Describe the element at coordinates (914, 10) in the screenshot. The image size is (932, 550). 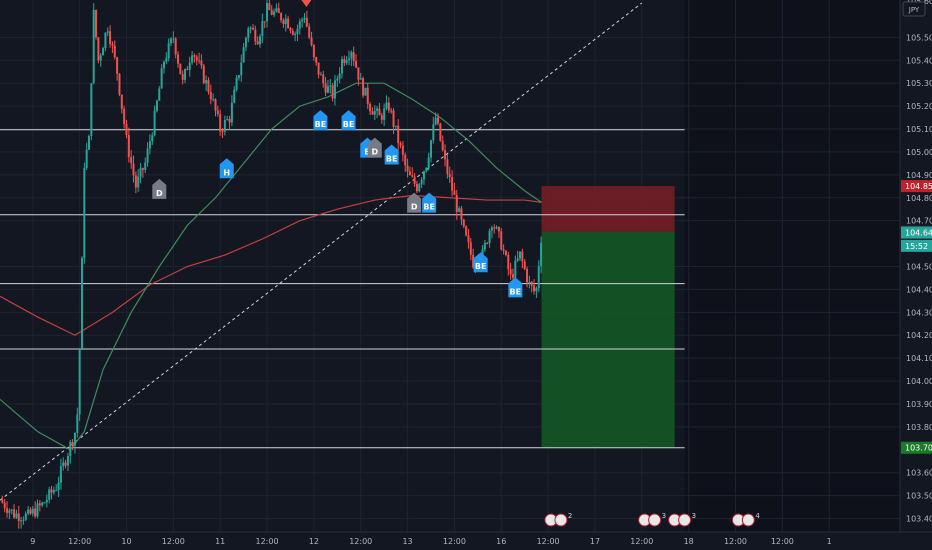
I see `currency-label: JPY` at that location.